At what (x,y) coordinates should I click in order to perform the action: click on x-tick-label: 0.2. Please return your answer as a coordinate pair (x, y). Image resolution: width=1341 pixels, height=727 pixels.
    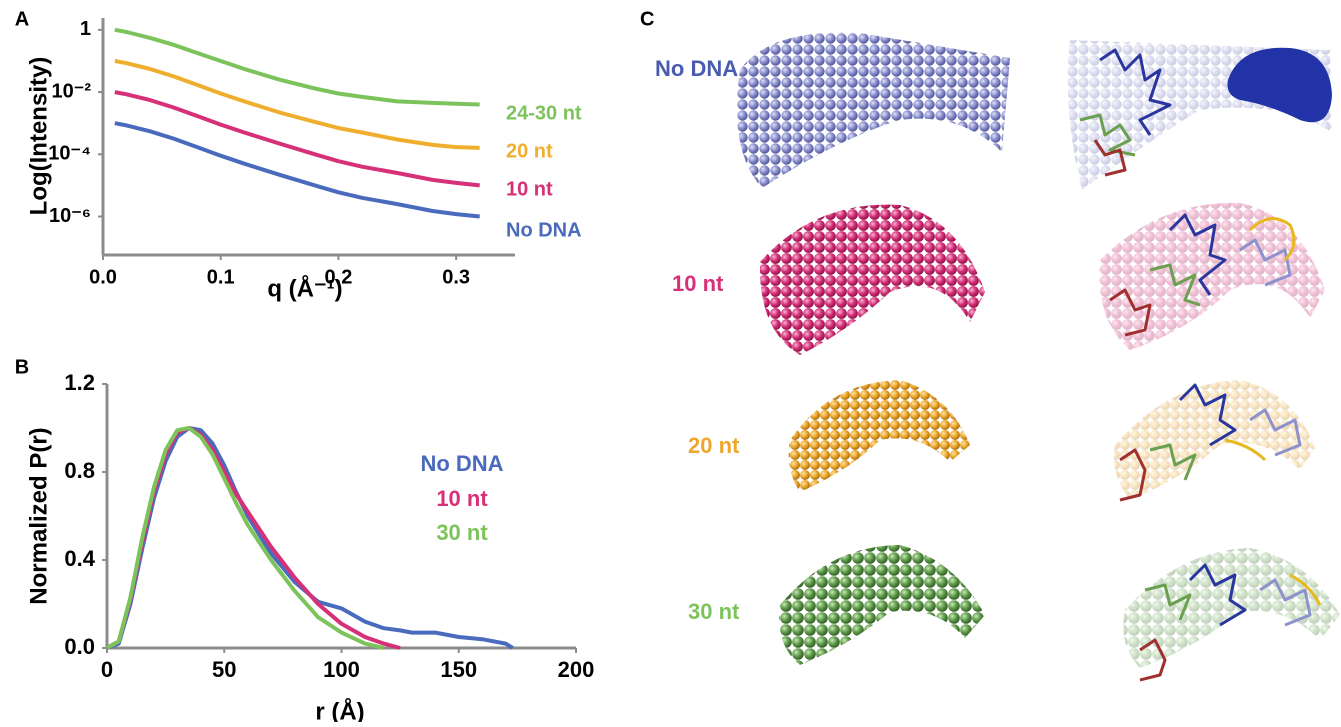
    Looking at the image, I should click on (339, 277).